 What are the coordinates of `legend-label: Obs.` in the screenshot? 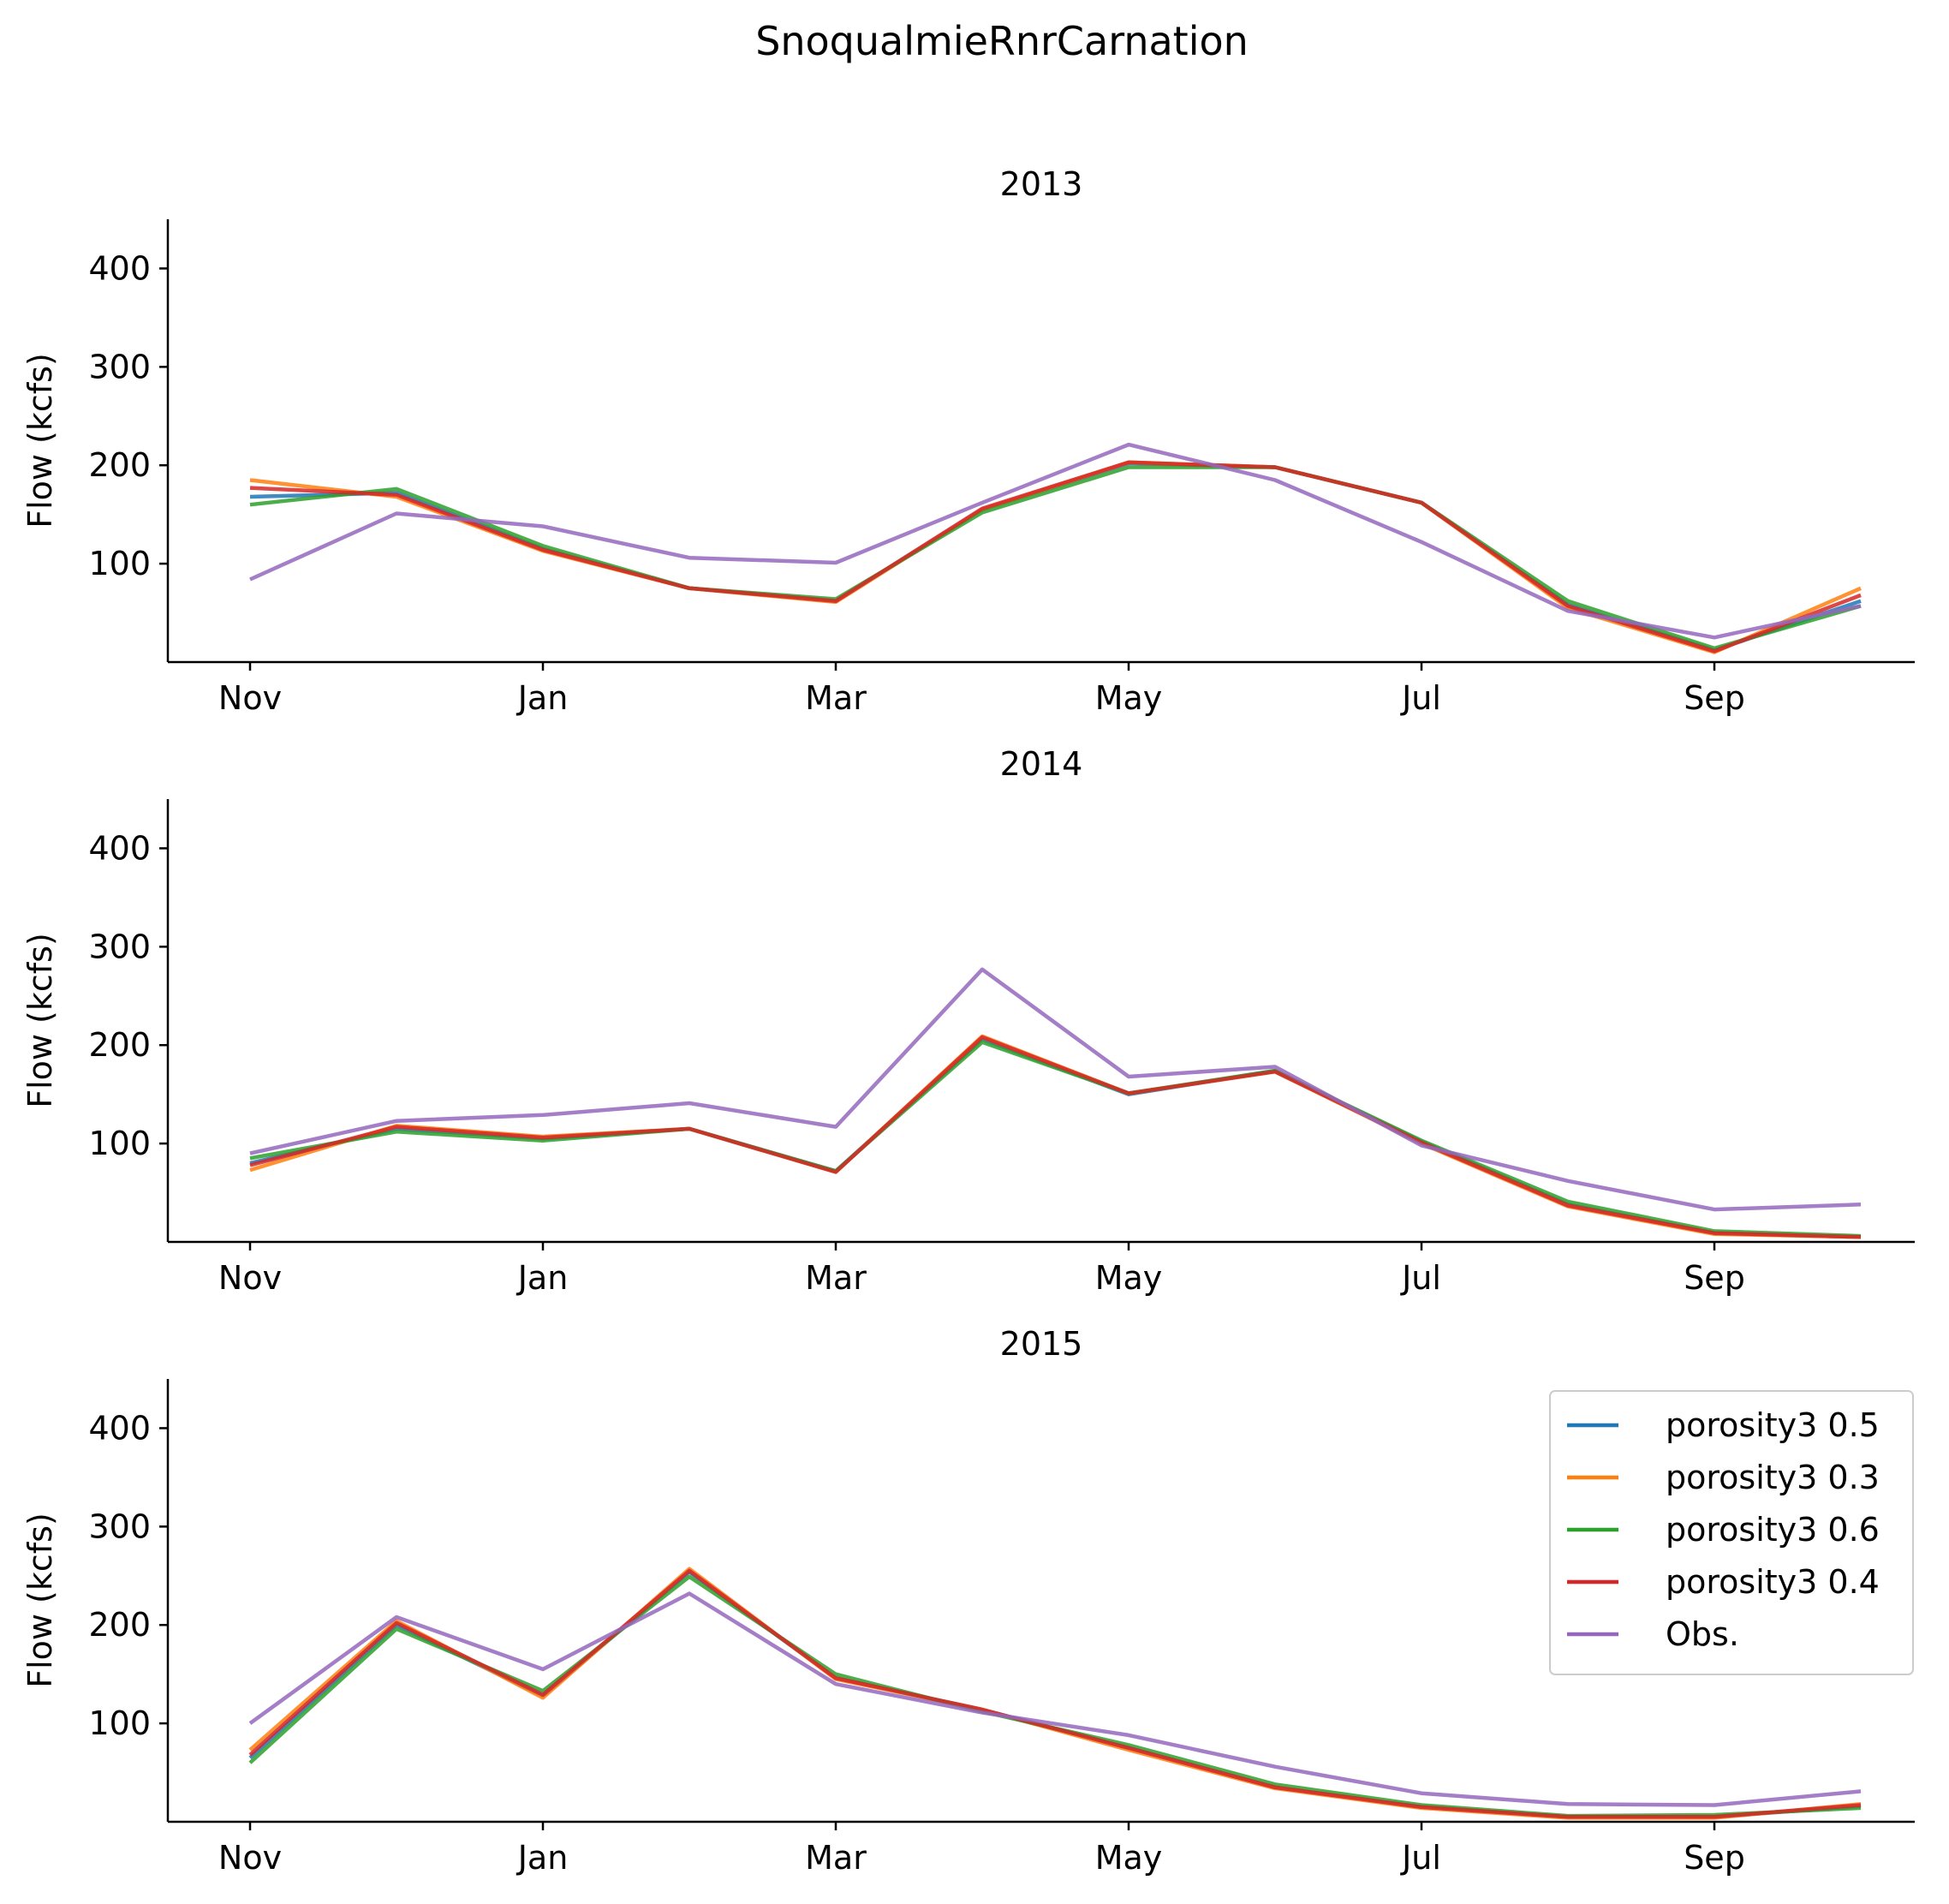 It's located at (1702, 1634).